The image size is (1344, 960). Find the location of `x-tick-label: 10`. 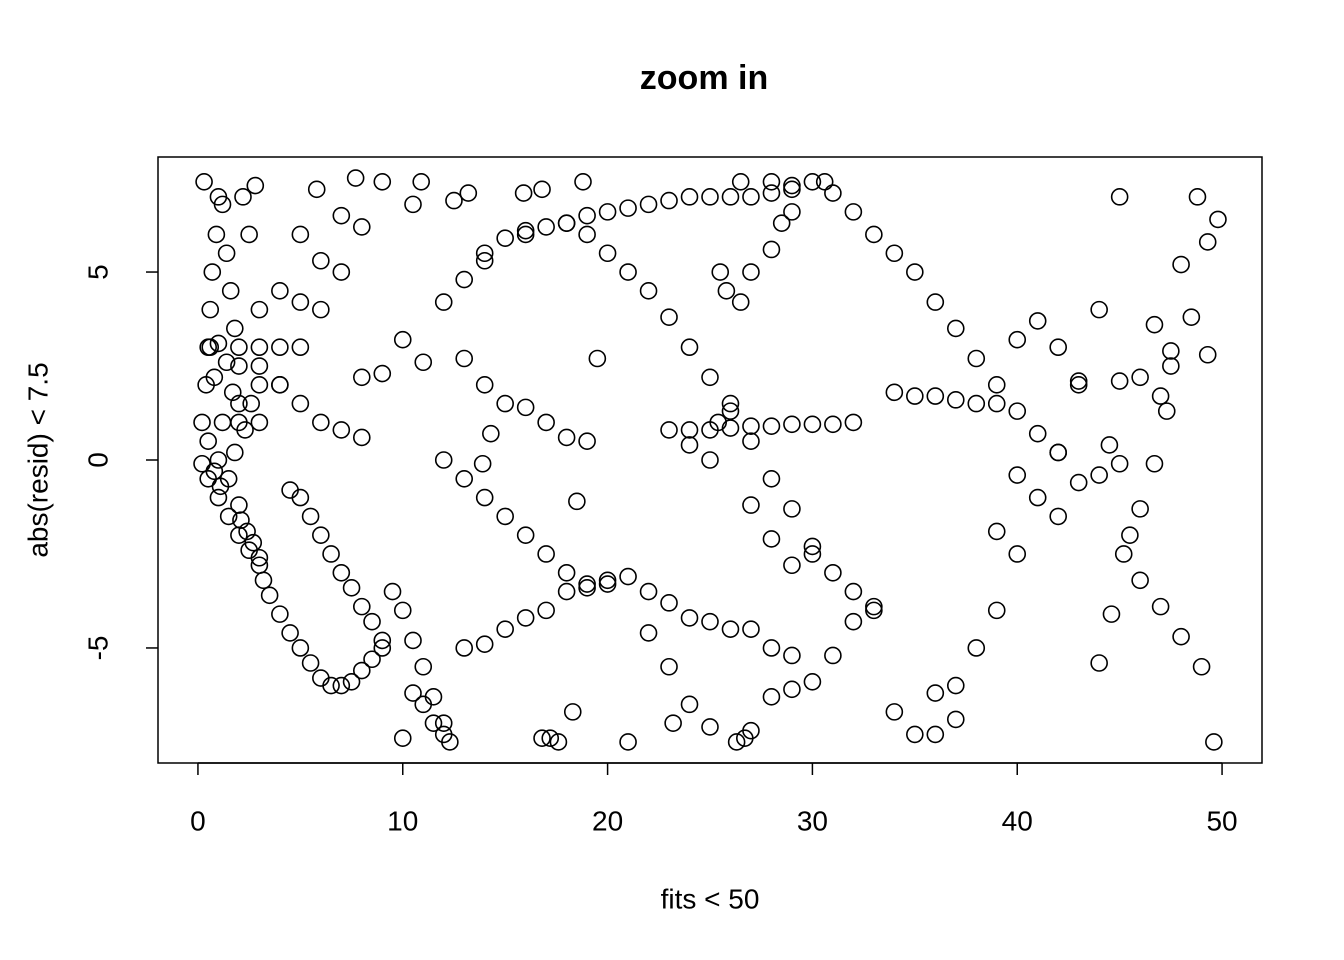

x-tick-label: 10 is located at coordinates (402, 820).